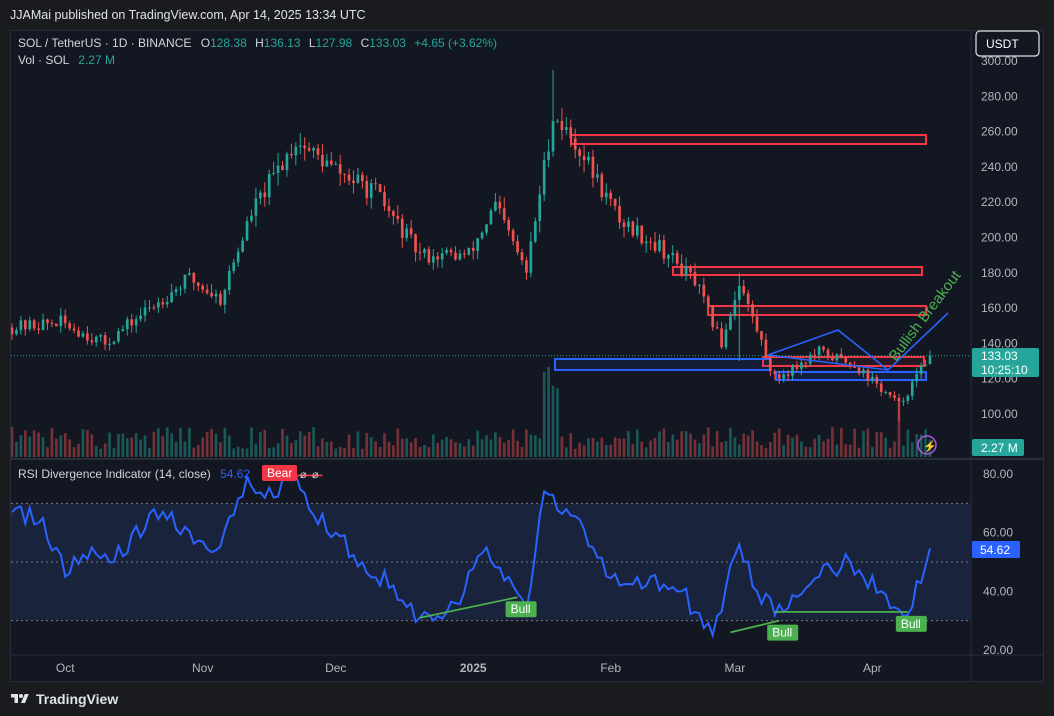  Describe the element at coordinates (1007, 43) in the screenshot. I see `currency-button` at that location.